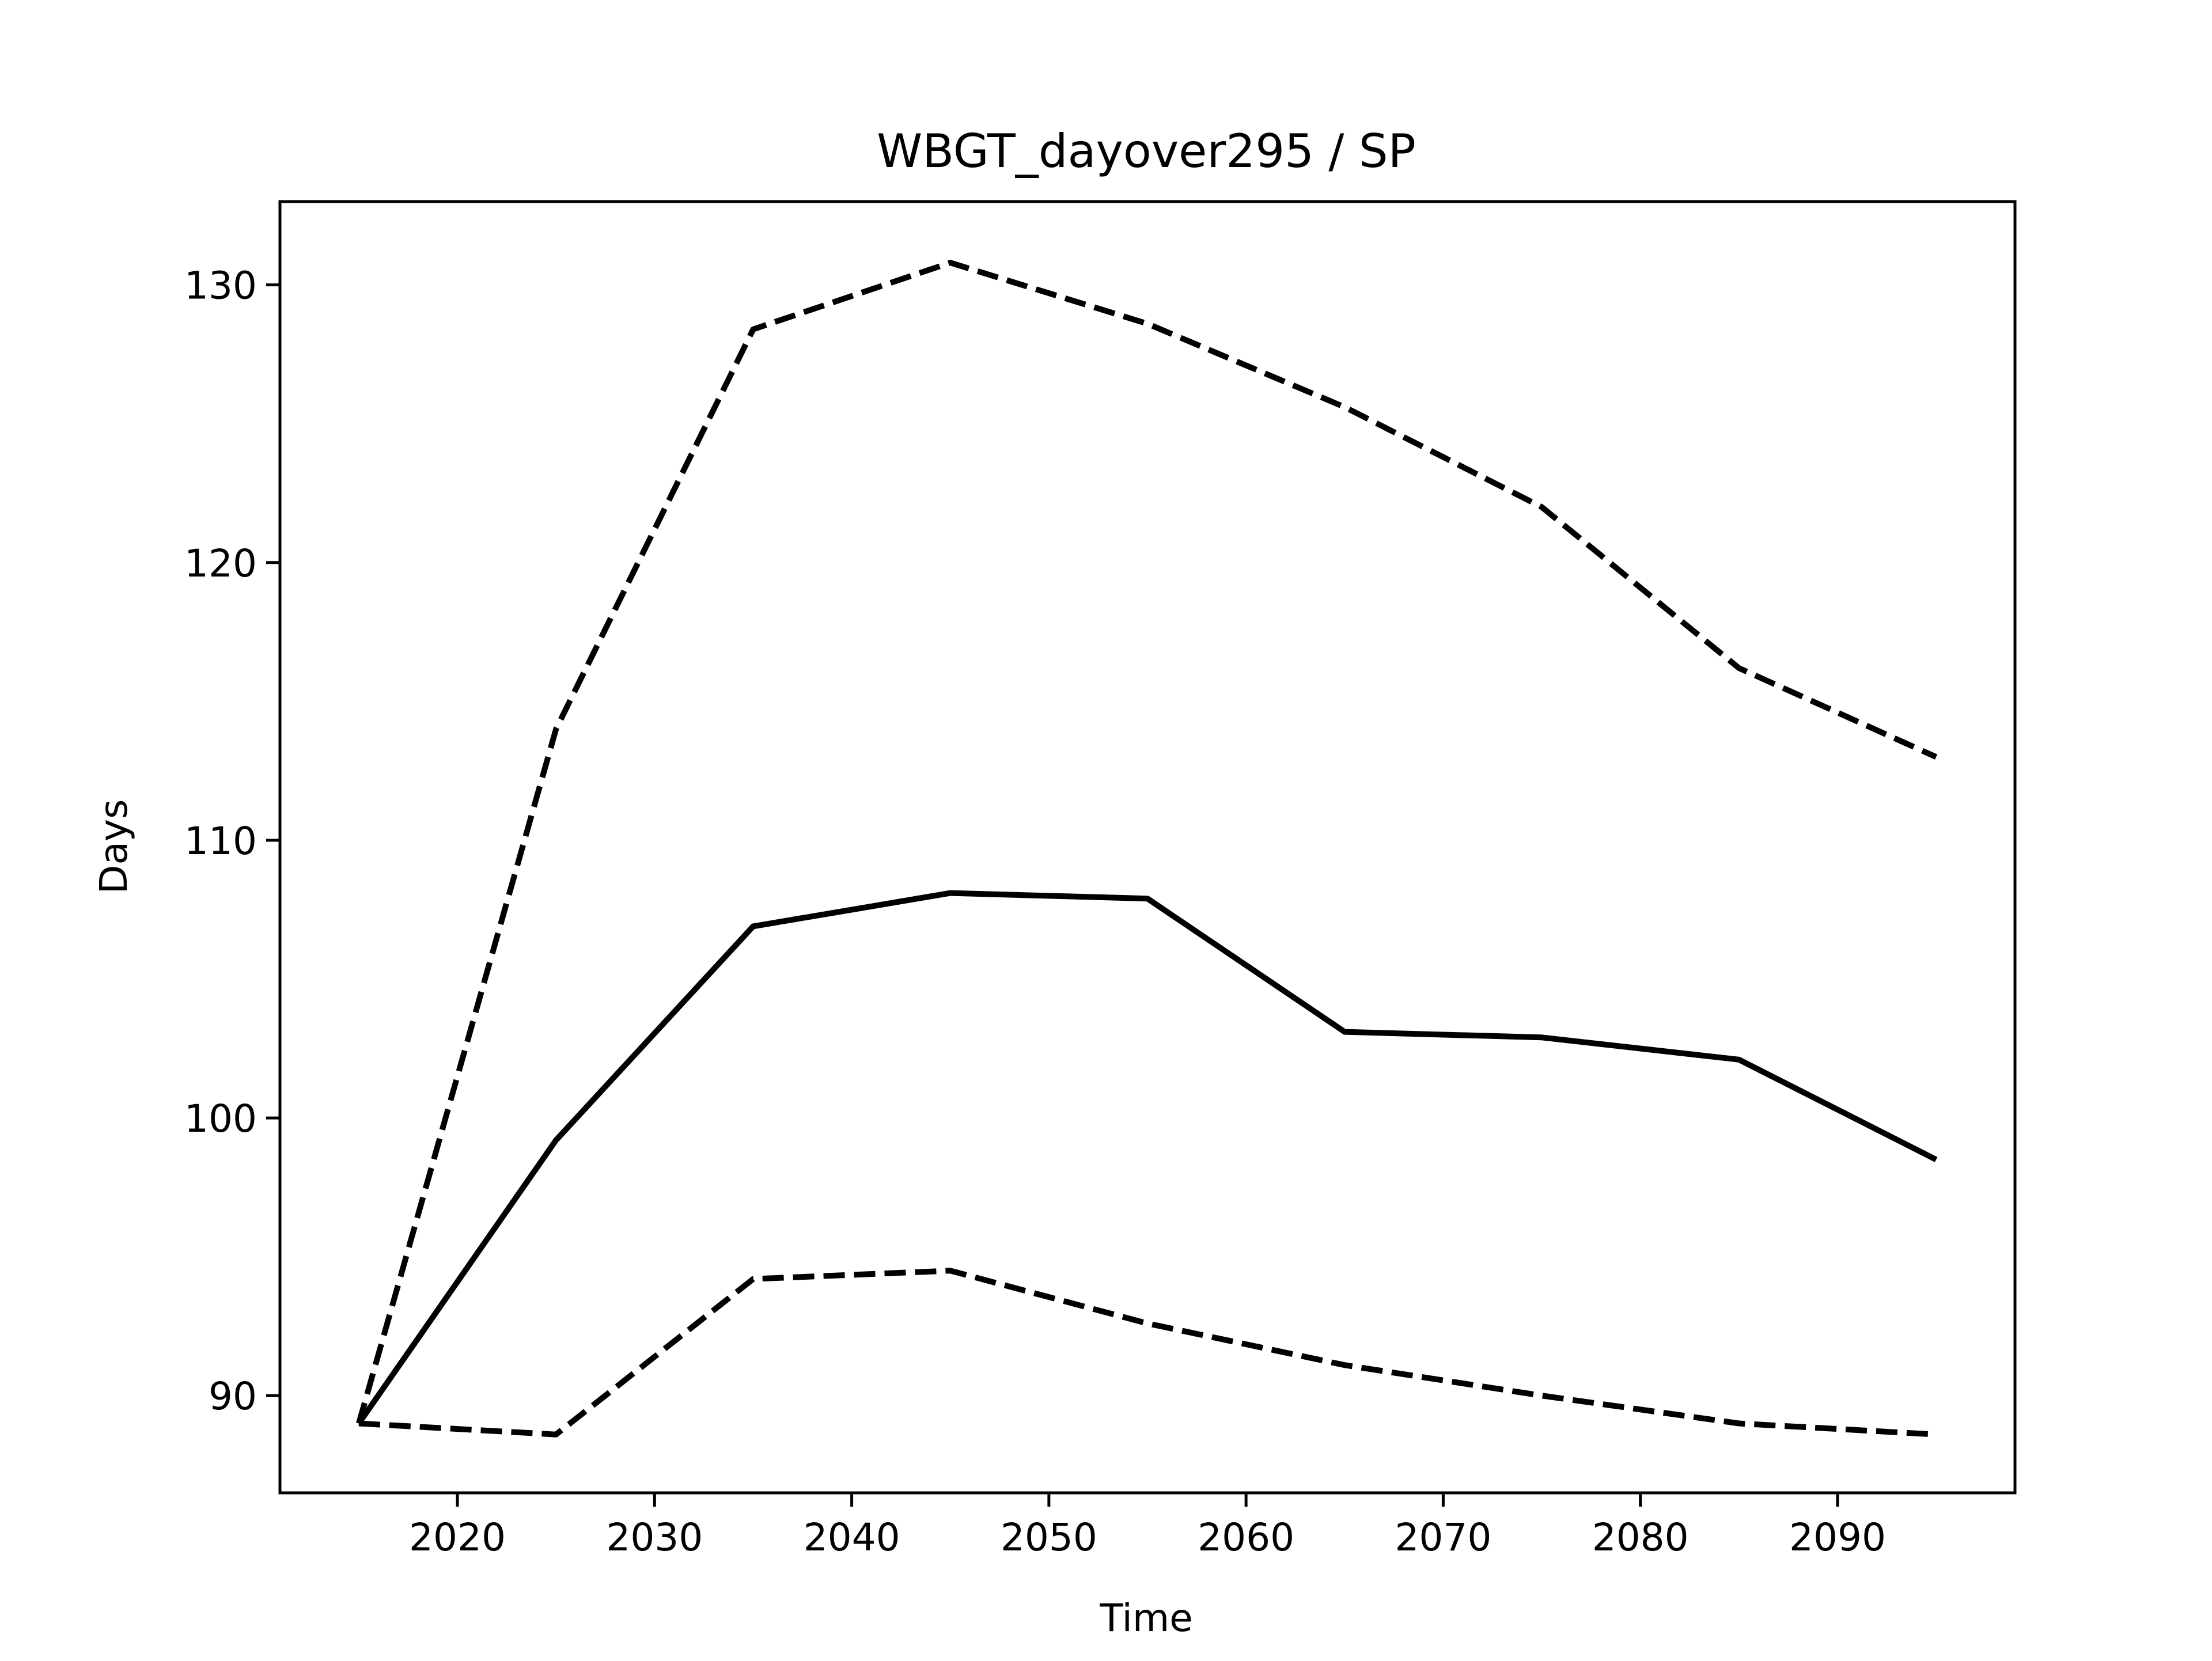 This screenshot has width=2212, height=1661. Describe the element at coordinates (114, 846) in the screenshot. I see `y-axis-label: Days` at that location.